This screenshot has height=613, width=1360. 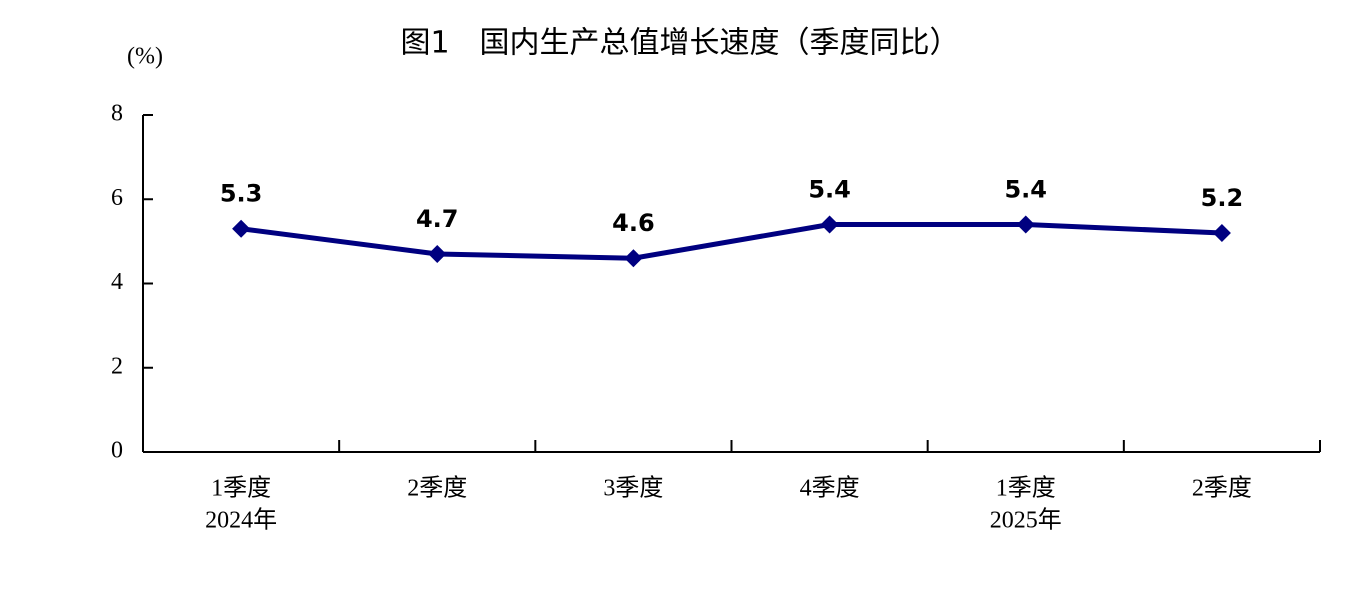 I want to click on y-tick-label: 6, so click(x=117, y=198).